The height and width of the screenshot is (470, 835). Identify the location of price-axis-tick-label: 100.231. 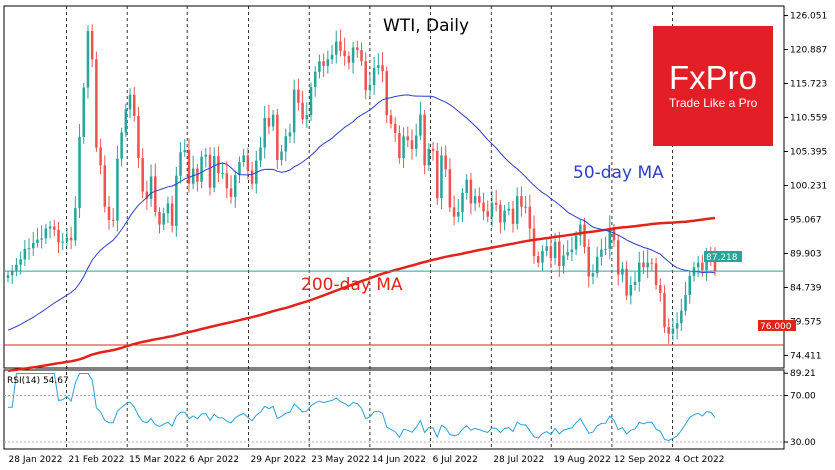
(808, 186).